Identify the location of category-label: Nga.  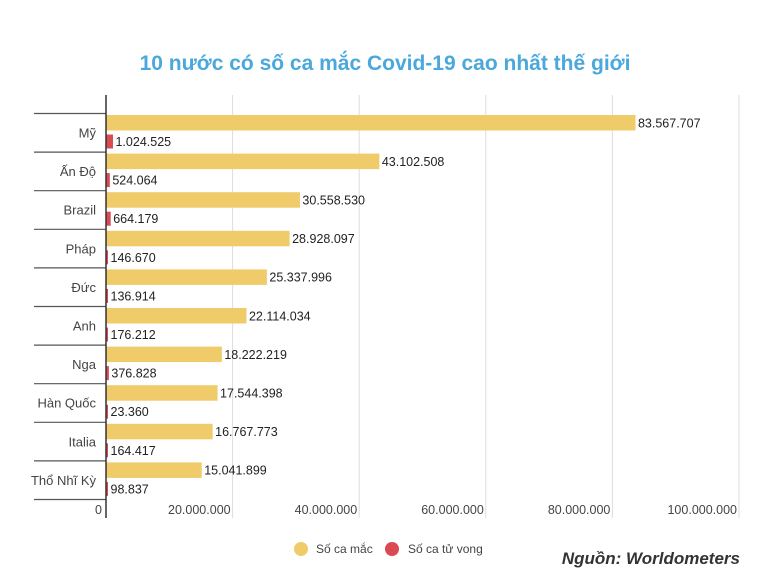
(84, 364).